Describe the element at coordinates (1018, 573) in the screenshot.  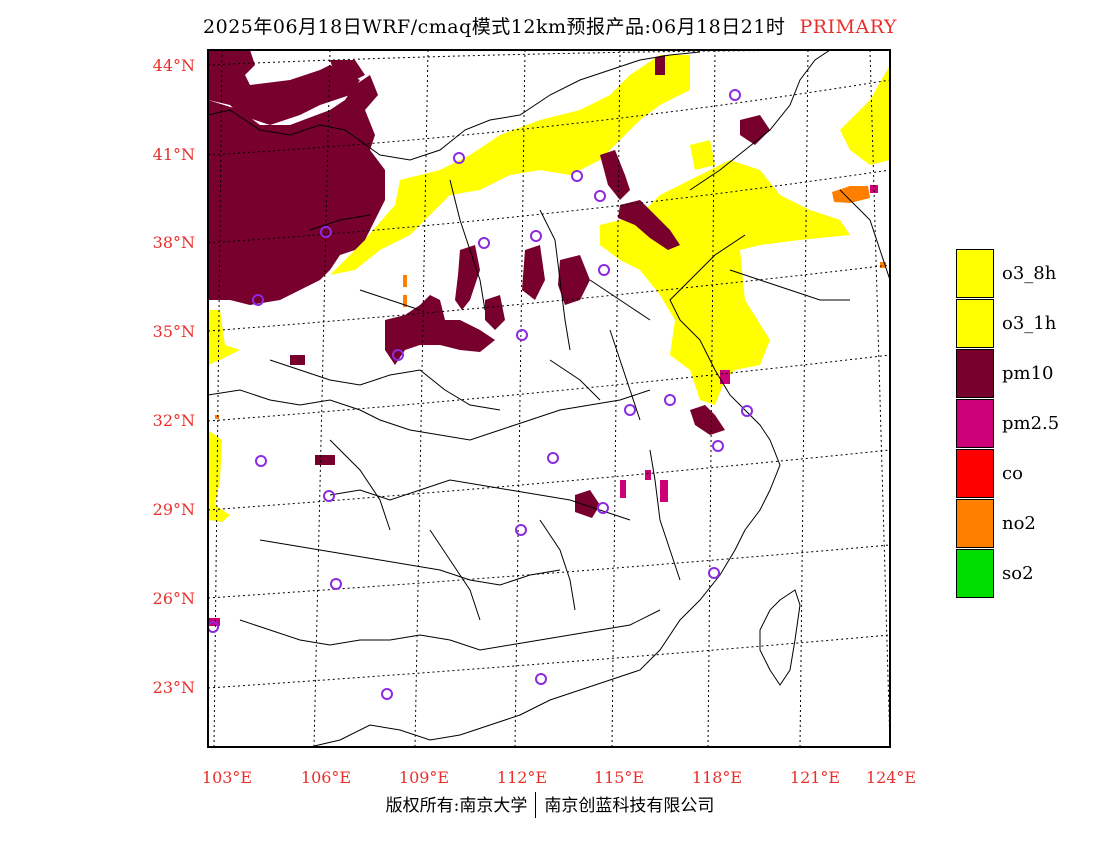
I see `legend-label: so2` at that location.